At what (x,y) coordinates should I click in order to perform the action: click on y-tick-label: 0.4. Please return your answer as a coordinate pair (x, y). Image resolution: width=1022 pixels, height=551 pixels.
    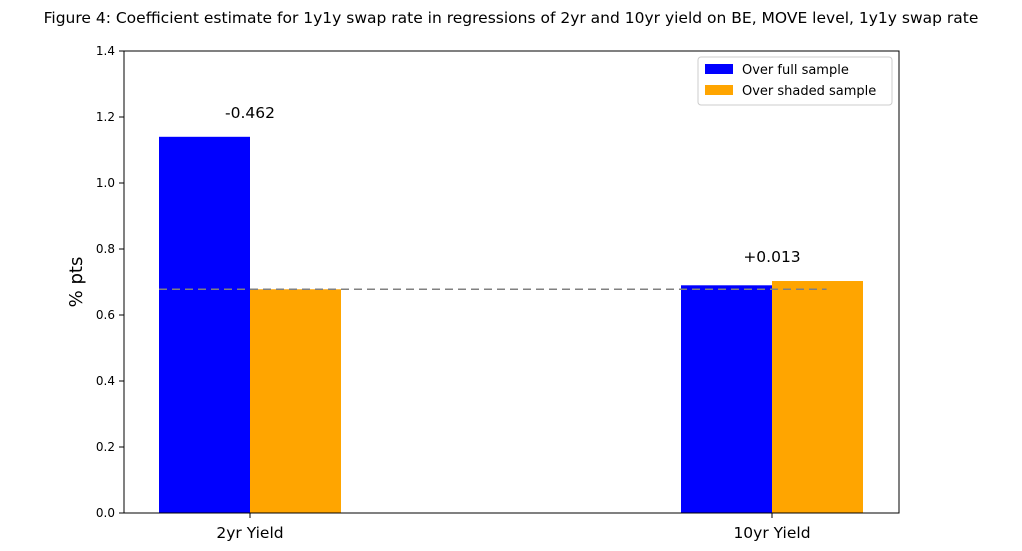
    Looking at the image, I should click on (105, 381).